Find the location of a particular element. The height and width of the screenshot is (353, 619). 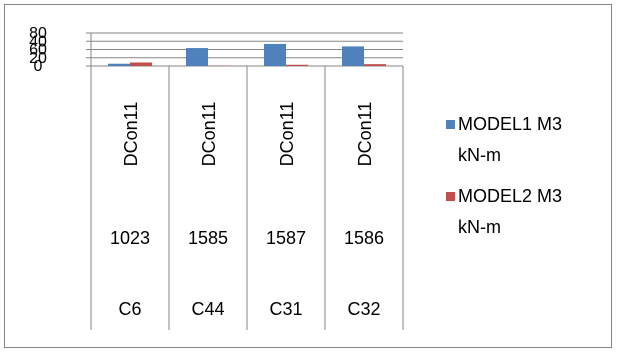

bar-2-C6 is located at coordinates (141, 64).